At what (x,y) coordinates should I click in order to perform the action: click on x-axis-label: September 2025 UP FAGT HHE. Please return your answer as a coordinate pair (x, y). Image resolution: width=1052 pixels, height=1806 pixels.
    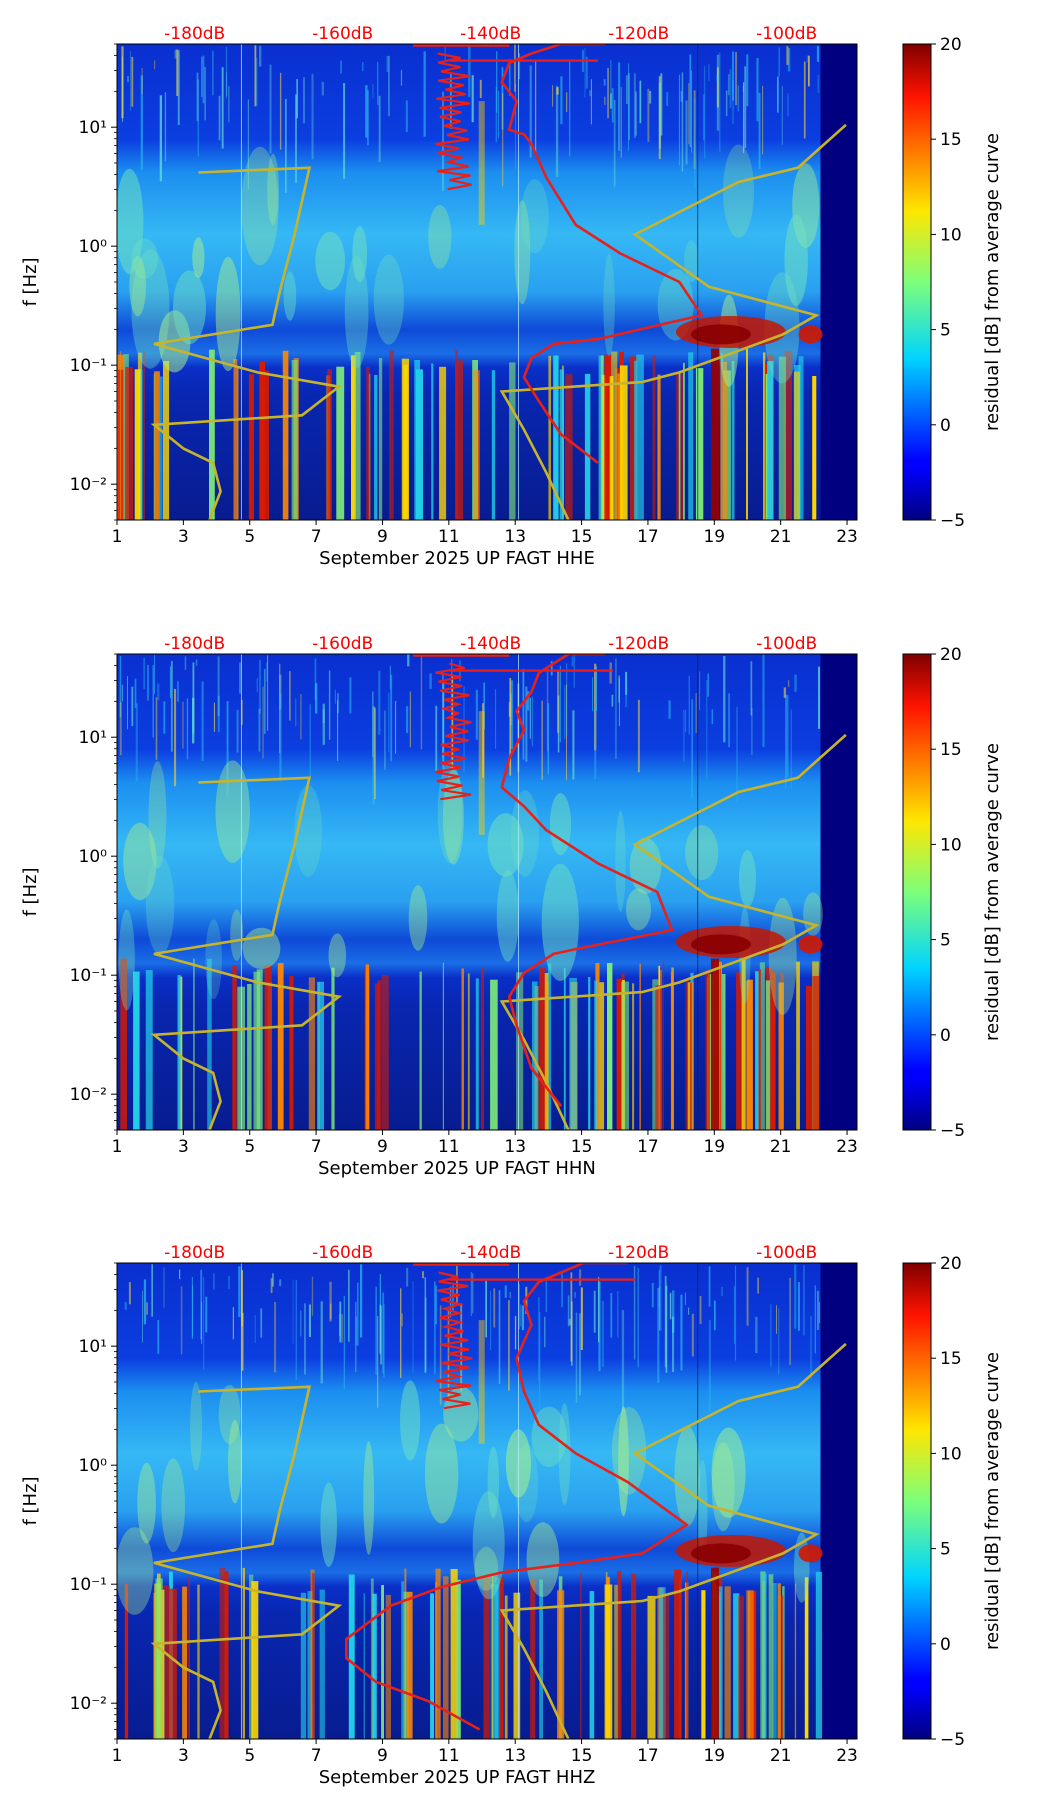
    Looking at the image, I should click on (457, 558).